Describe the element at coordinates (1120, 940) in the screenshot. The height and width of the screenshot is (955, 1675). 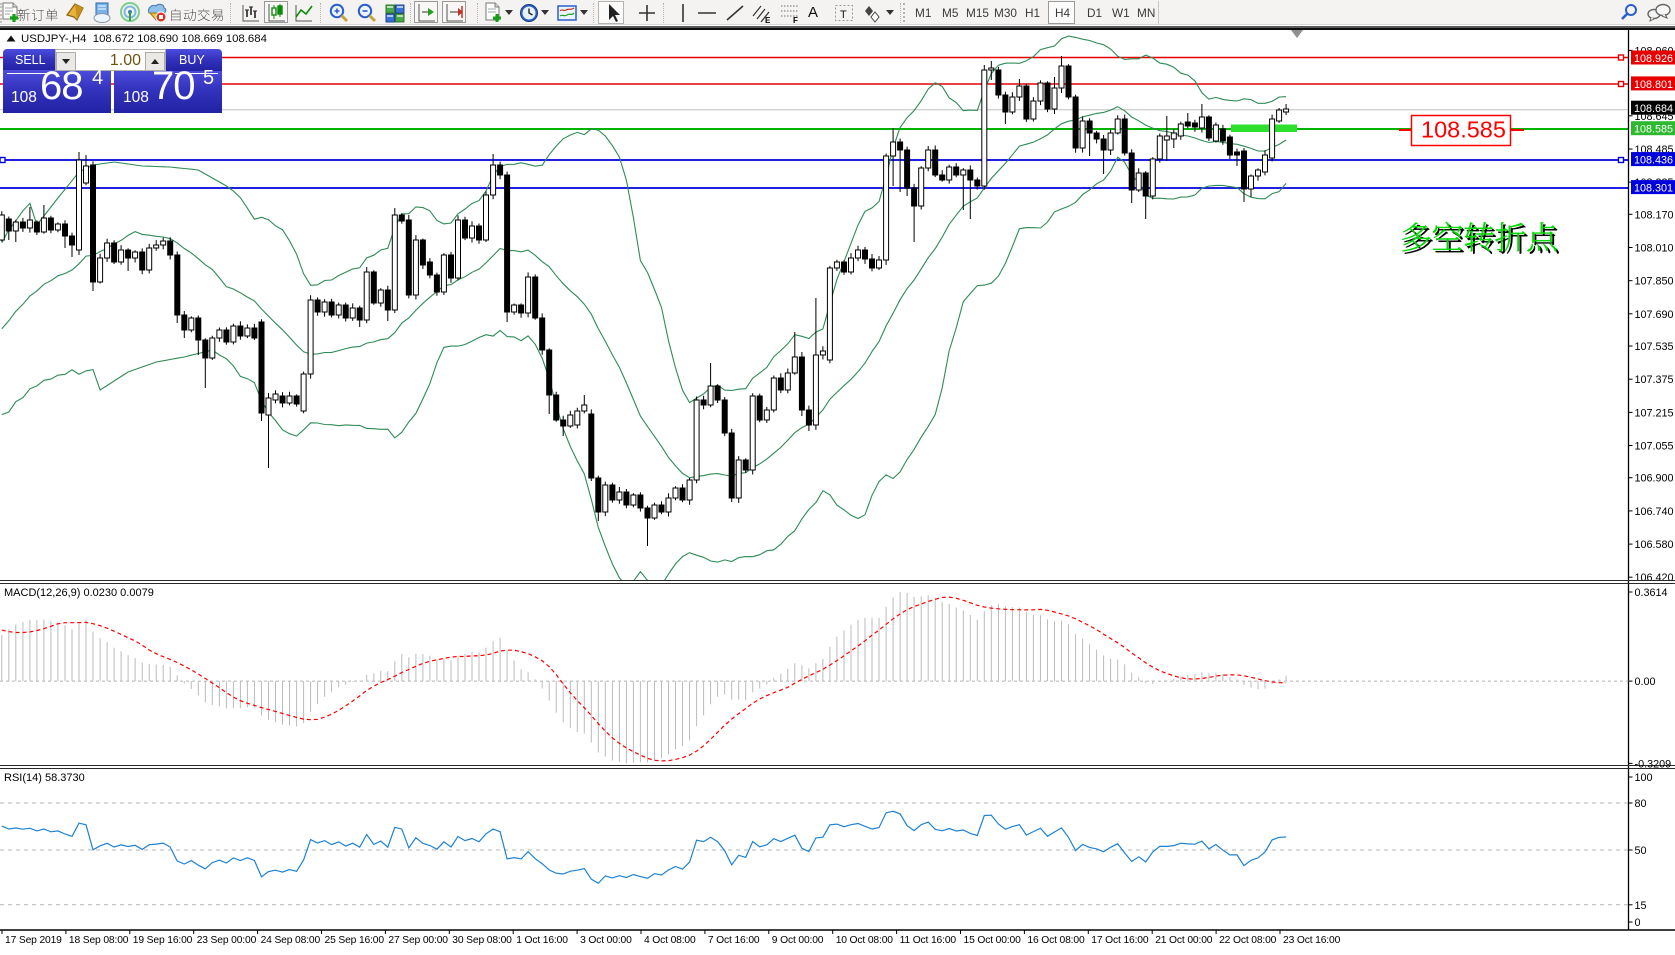
I see `svg-text: 17 Oct 16:00` at that location.